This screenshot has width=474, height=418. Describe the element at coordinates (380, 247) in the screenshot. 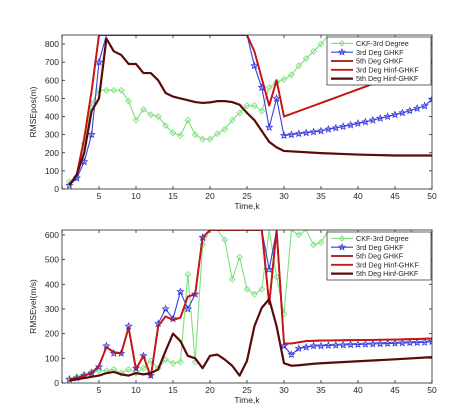

I see `legend-label-2: 3rd Deg GHKF` at that location.